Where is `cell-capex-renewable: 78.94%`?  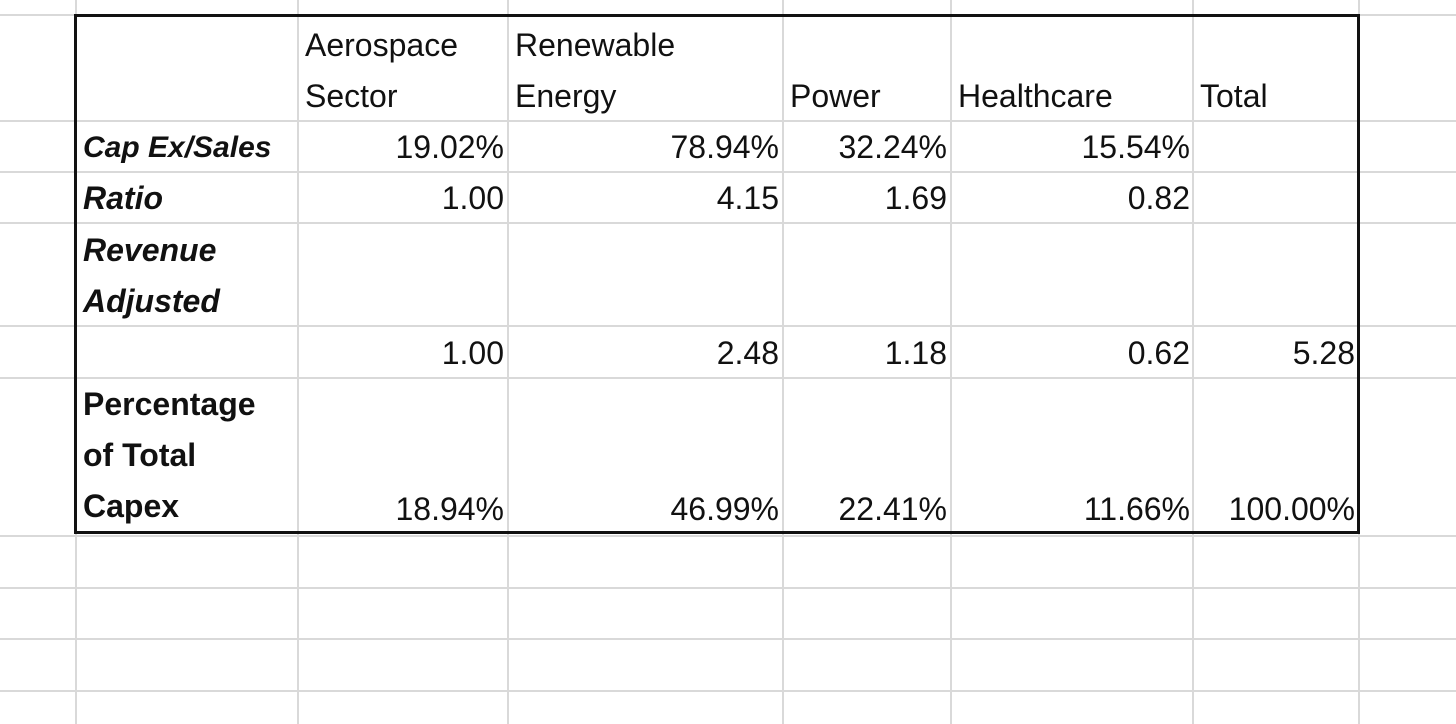 cell-capex-renewable: 78.94% is located at coordinates (724, 147).